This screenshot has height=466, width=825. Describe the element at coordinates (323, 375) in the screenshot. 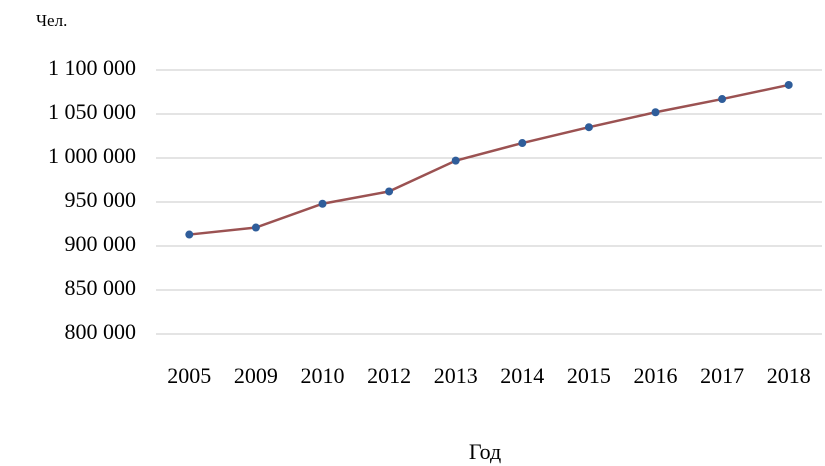

I see `x-tick-label: 2010` at that location.